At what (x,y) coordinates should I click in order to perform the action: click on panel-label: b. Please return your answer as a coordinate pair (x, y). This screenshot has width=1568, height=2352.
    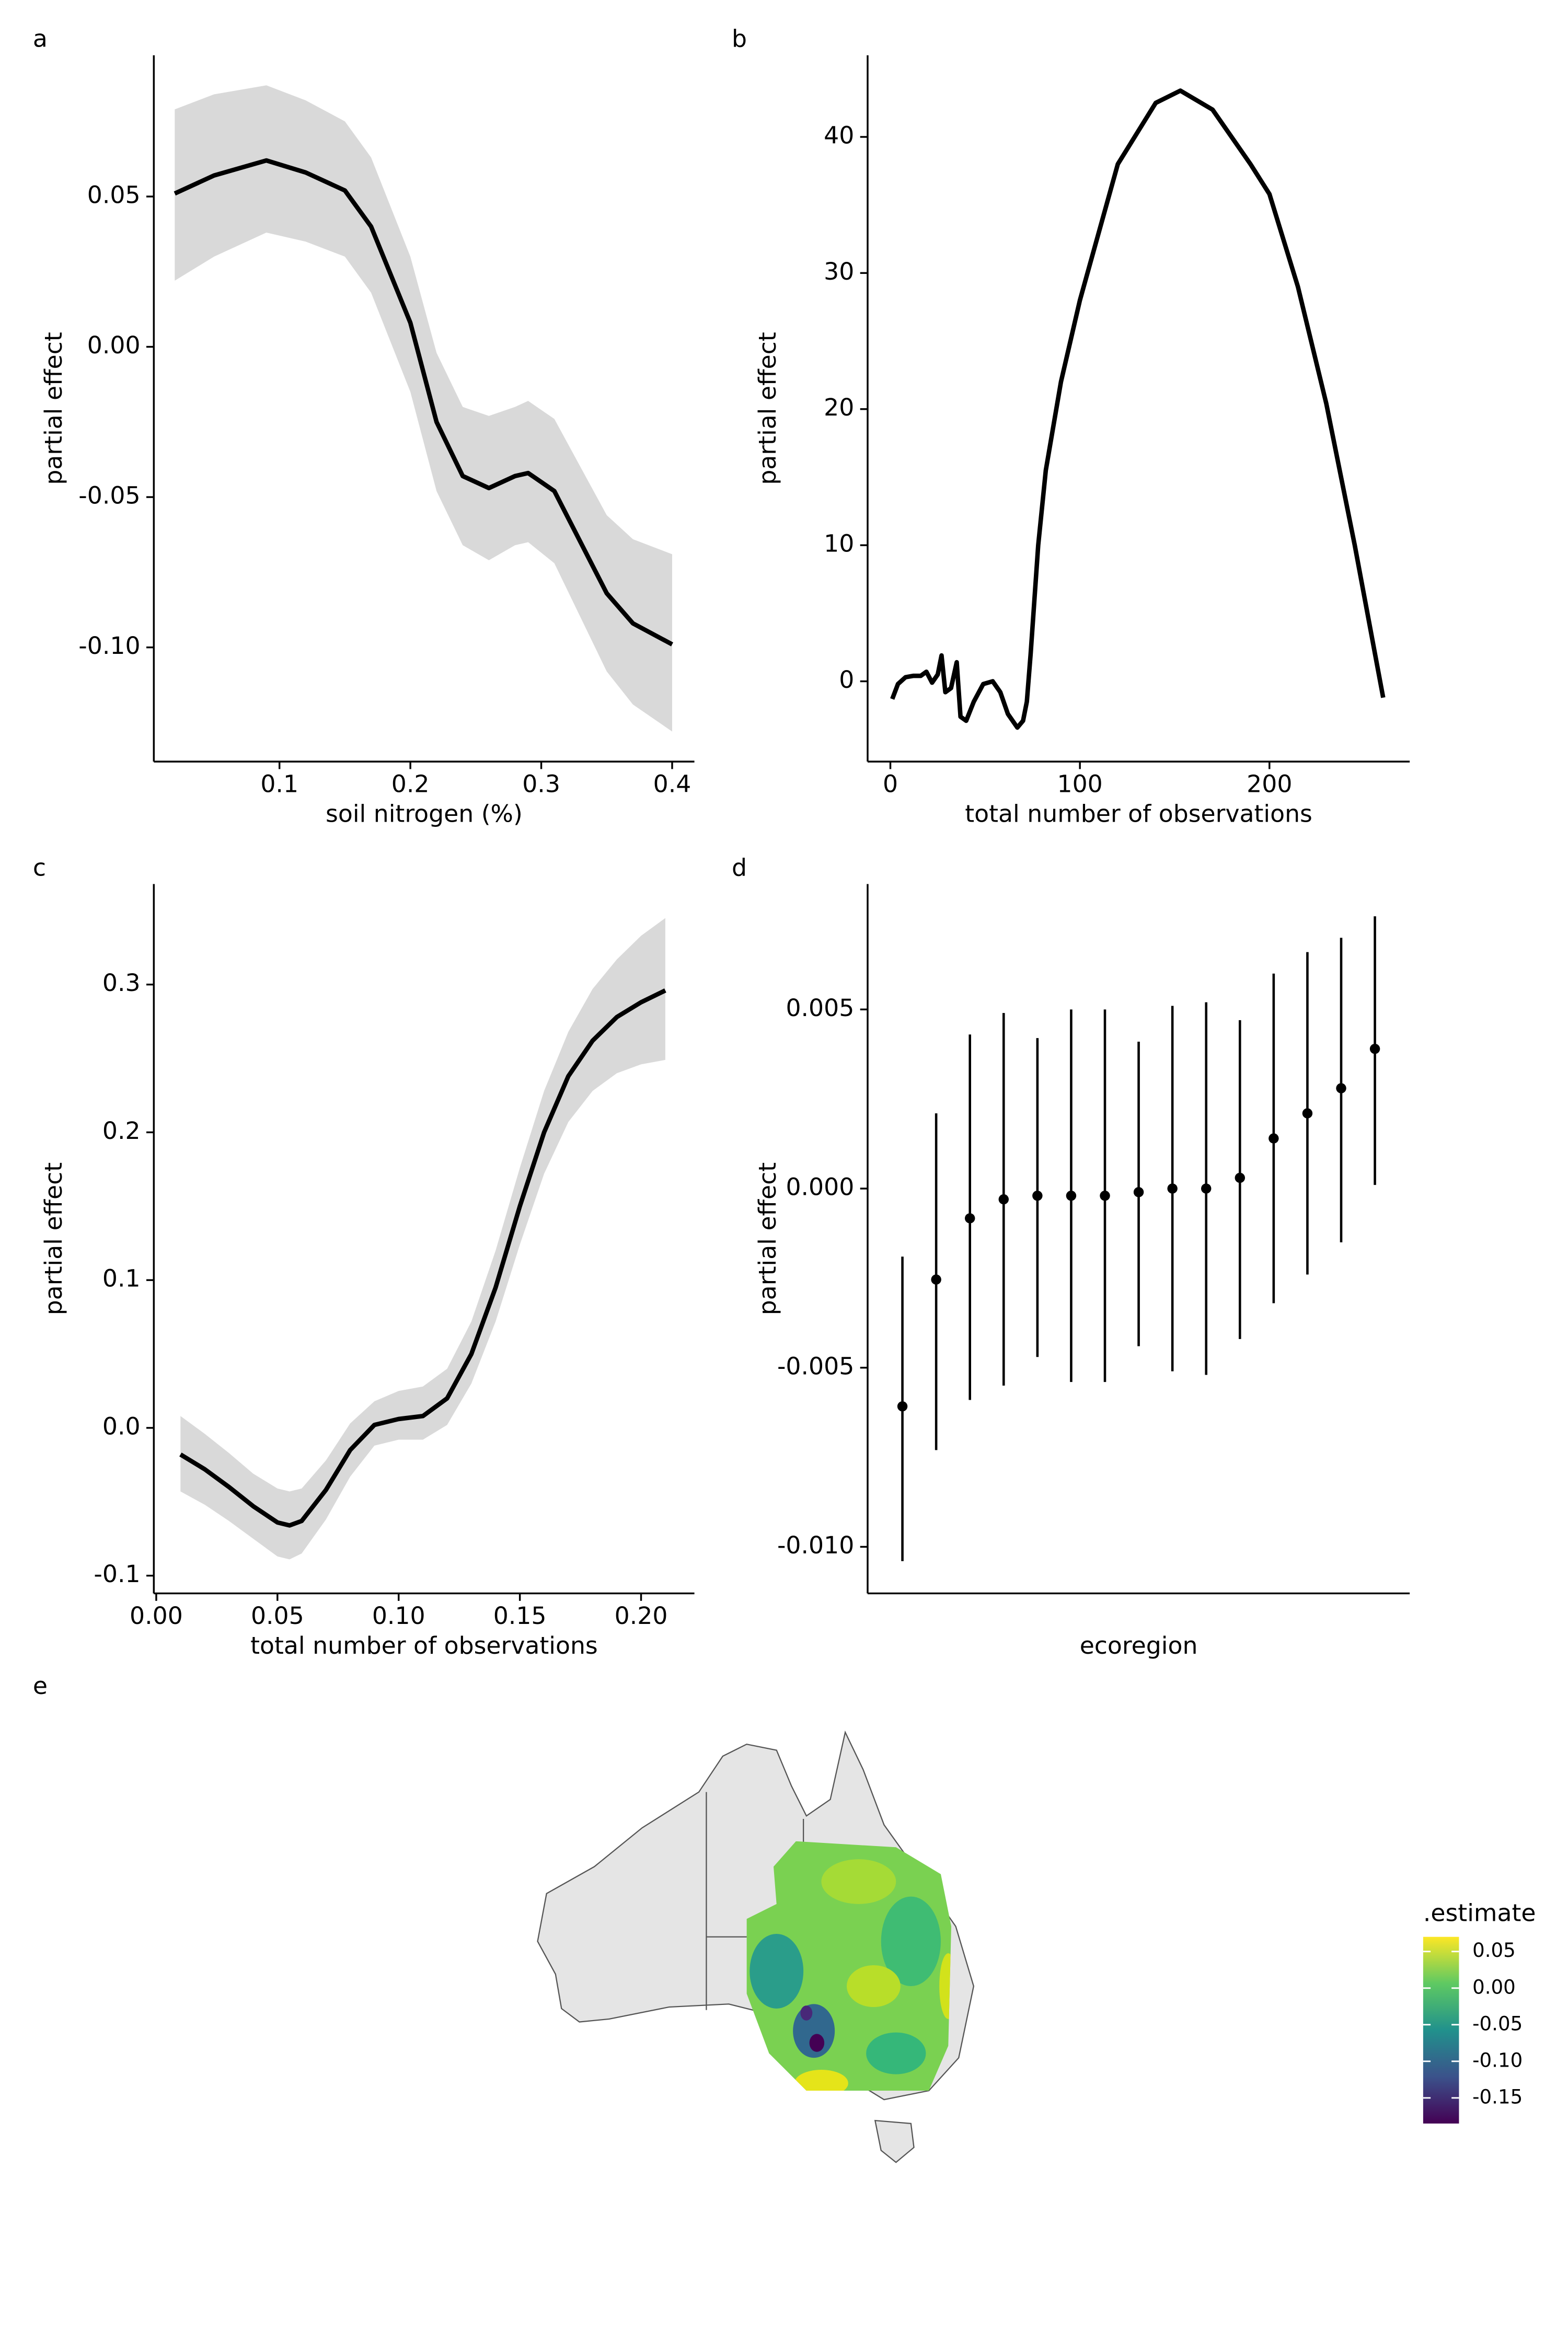
    Looking at the image, I should click on (739, 39).